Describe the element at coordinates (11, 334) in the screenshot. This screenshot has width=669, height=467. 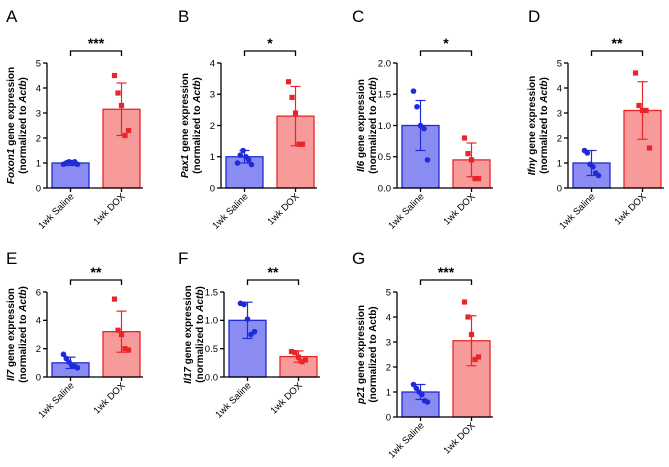
I see `y-axis-label-line1: Il7 gene expression` at that location.